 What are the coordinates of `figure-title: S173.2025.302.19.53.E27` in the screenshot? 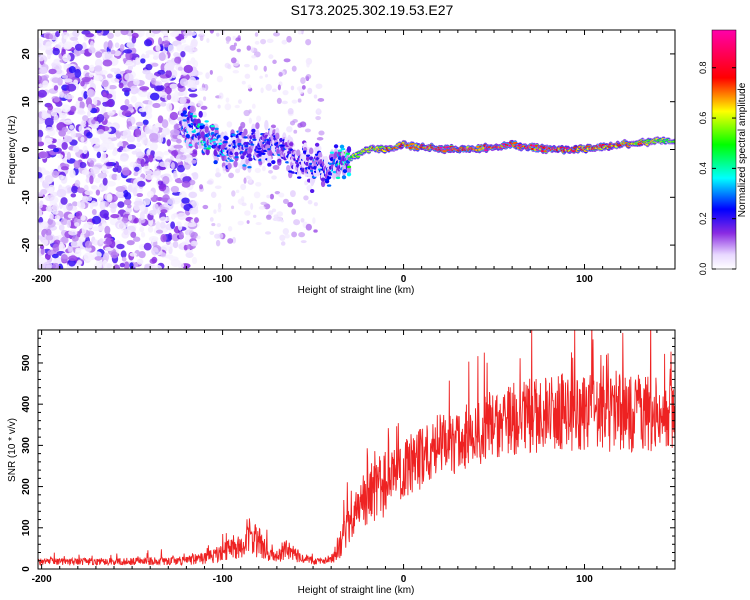 It's located at (372, 10).